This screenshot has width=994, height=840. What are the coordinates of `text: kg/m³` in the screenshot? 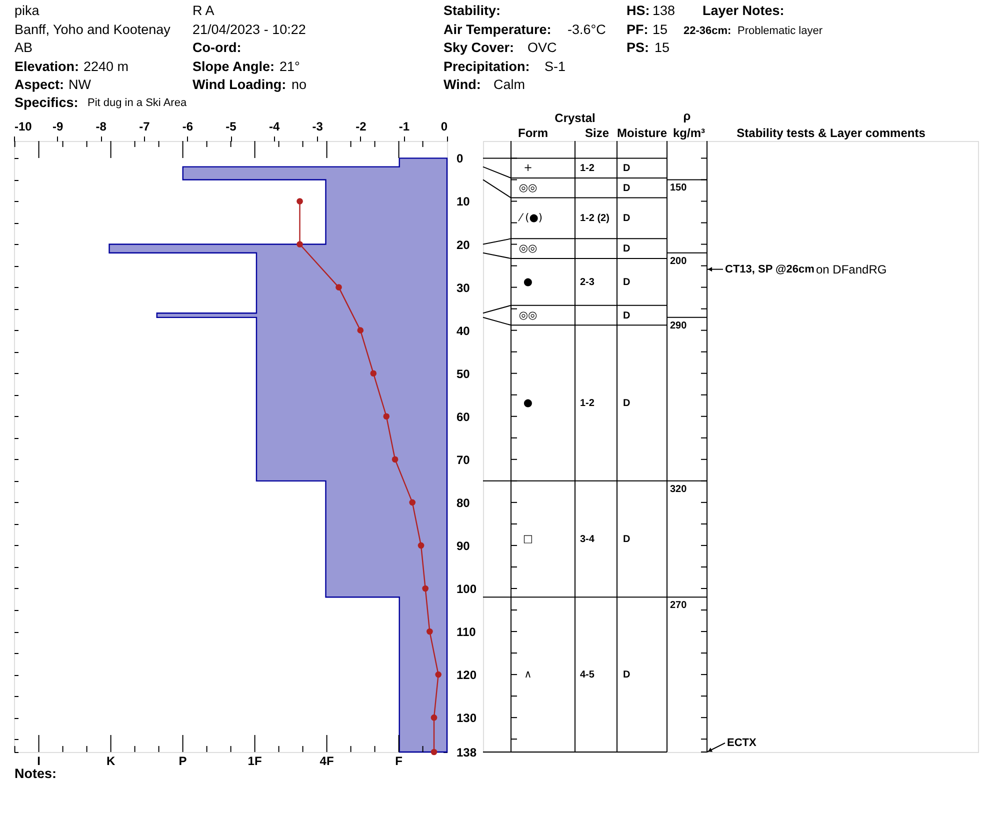 It's located at (689, 133).